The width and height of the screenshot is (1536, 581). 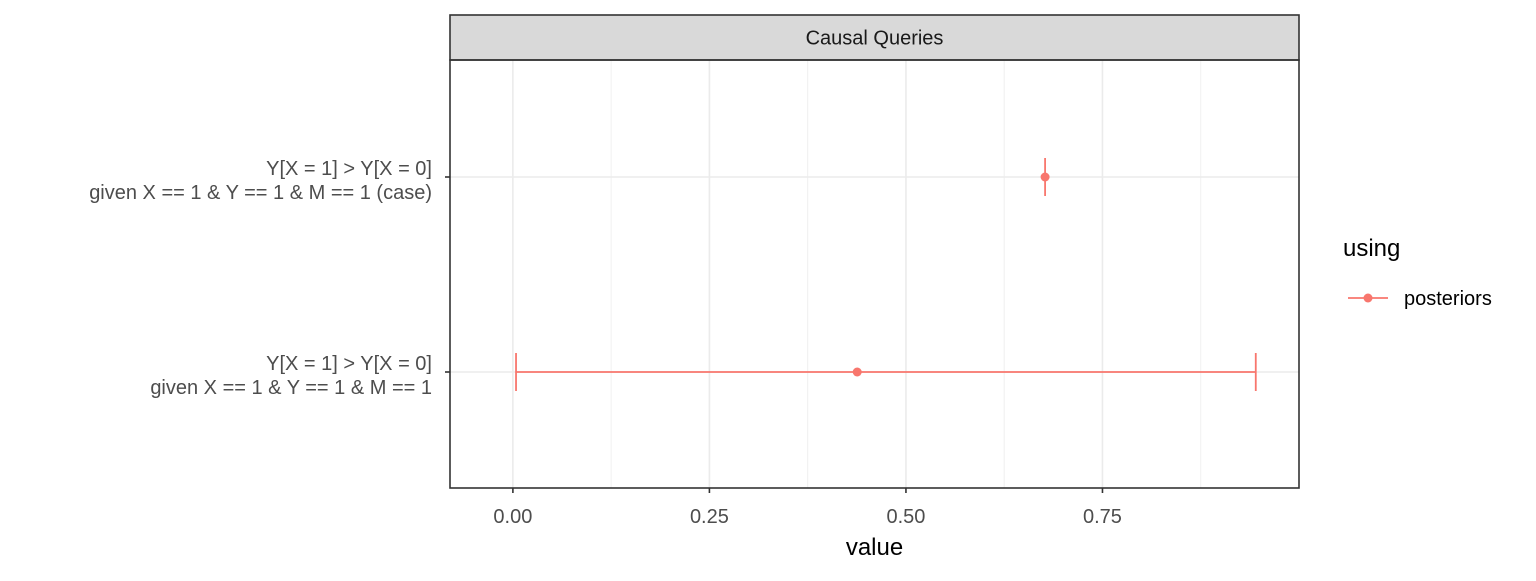 I want to click on legend: using posteriors, so click(x=1417, y=272).